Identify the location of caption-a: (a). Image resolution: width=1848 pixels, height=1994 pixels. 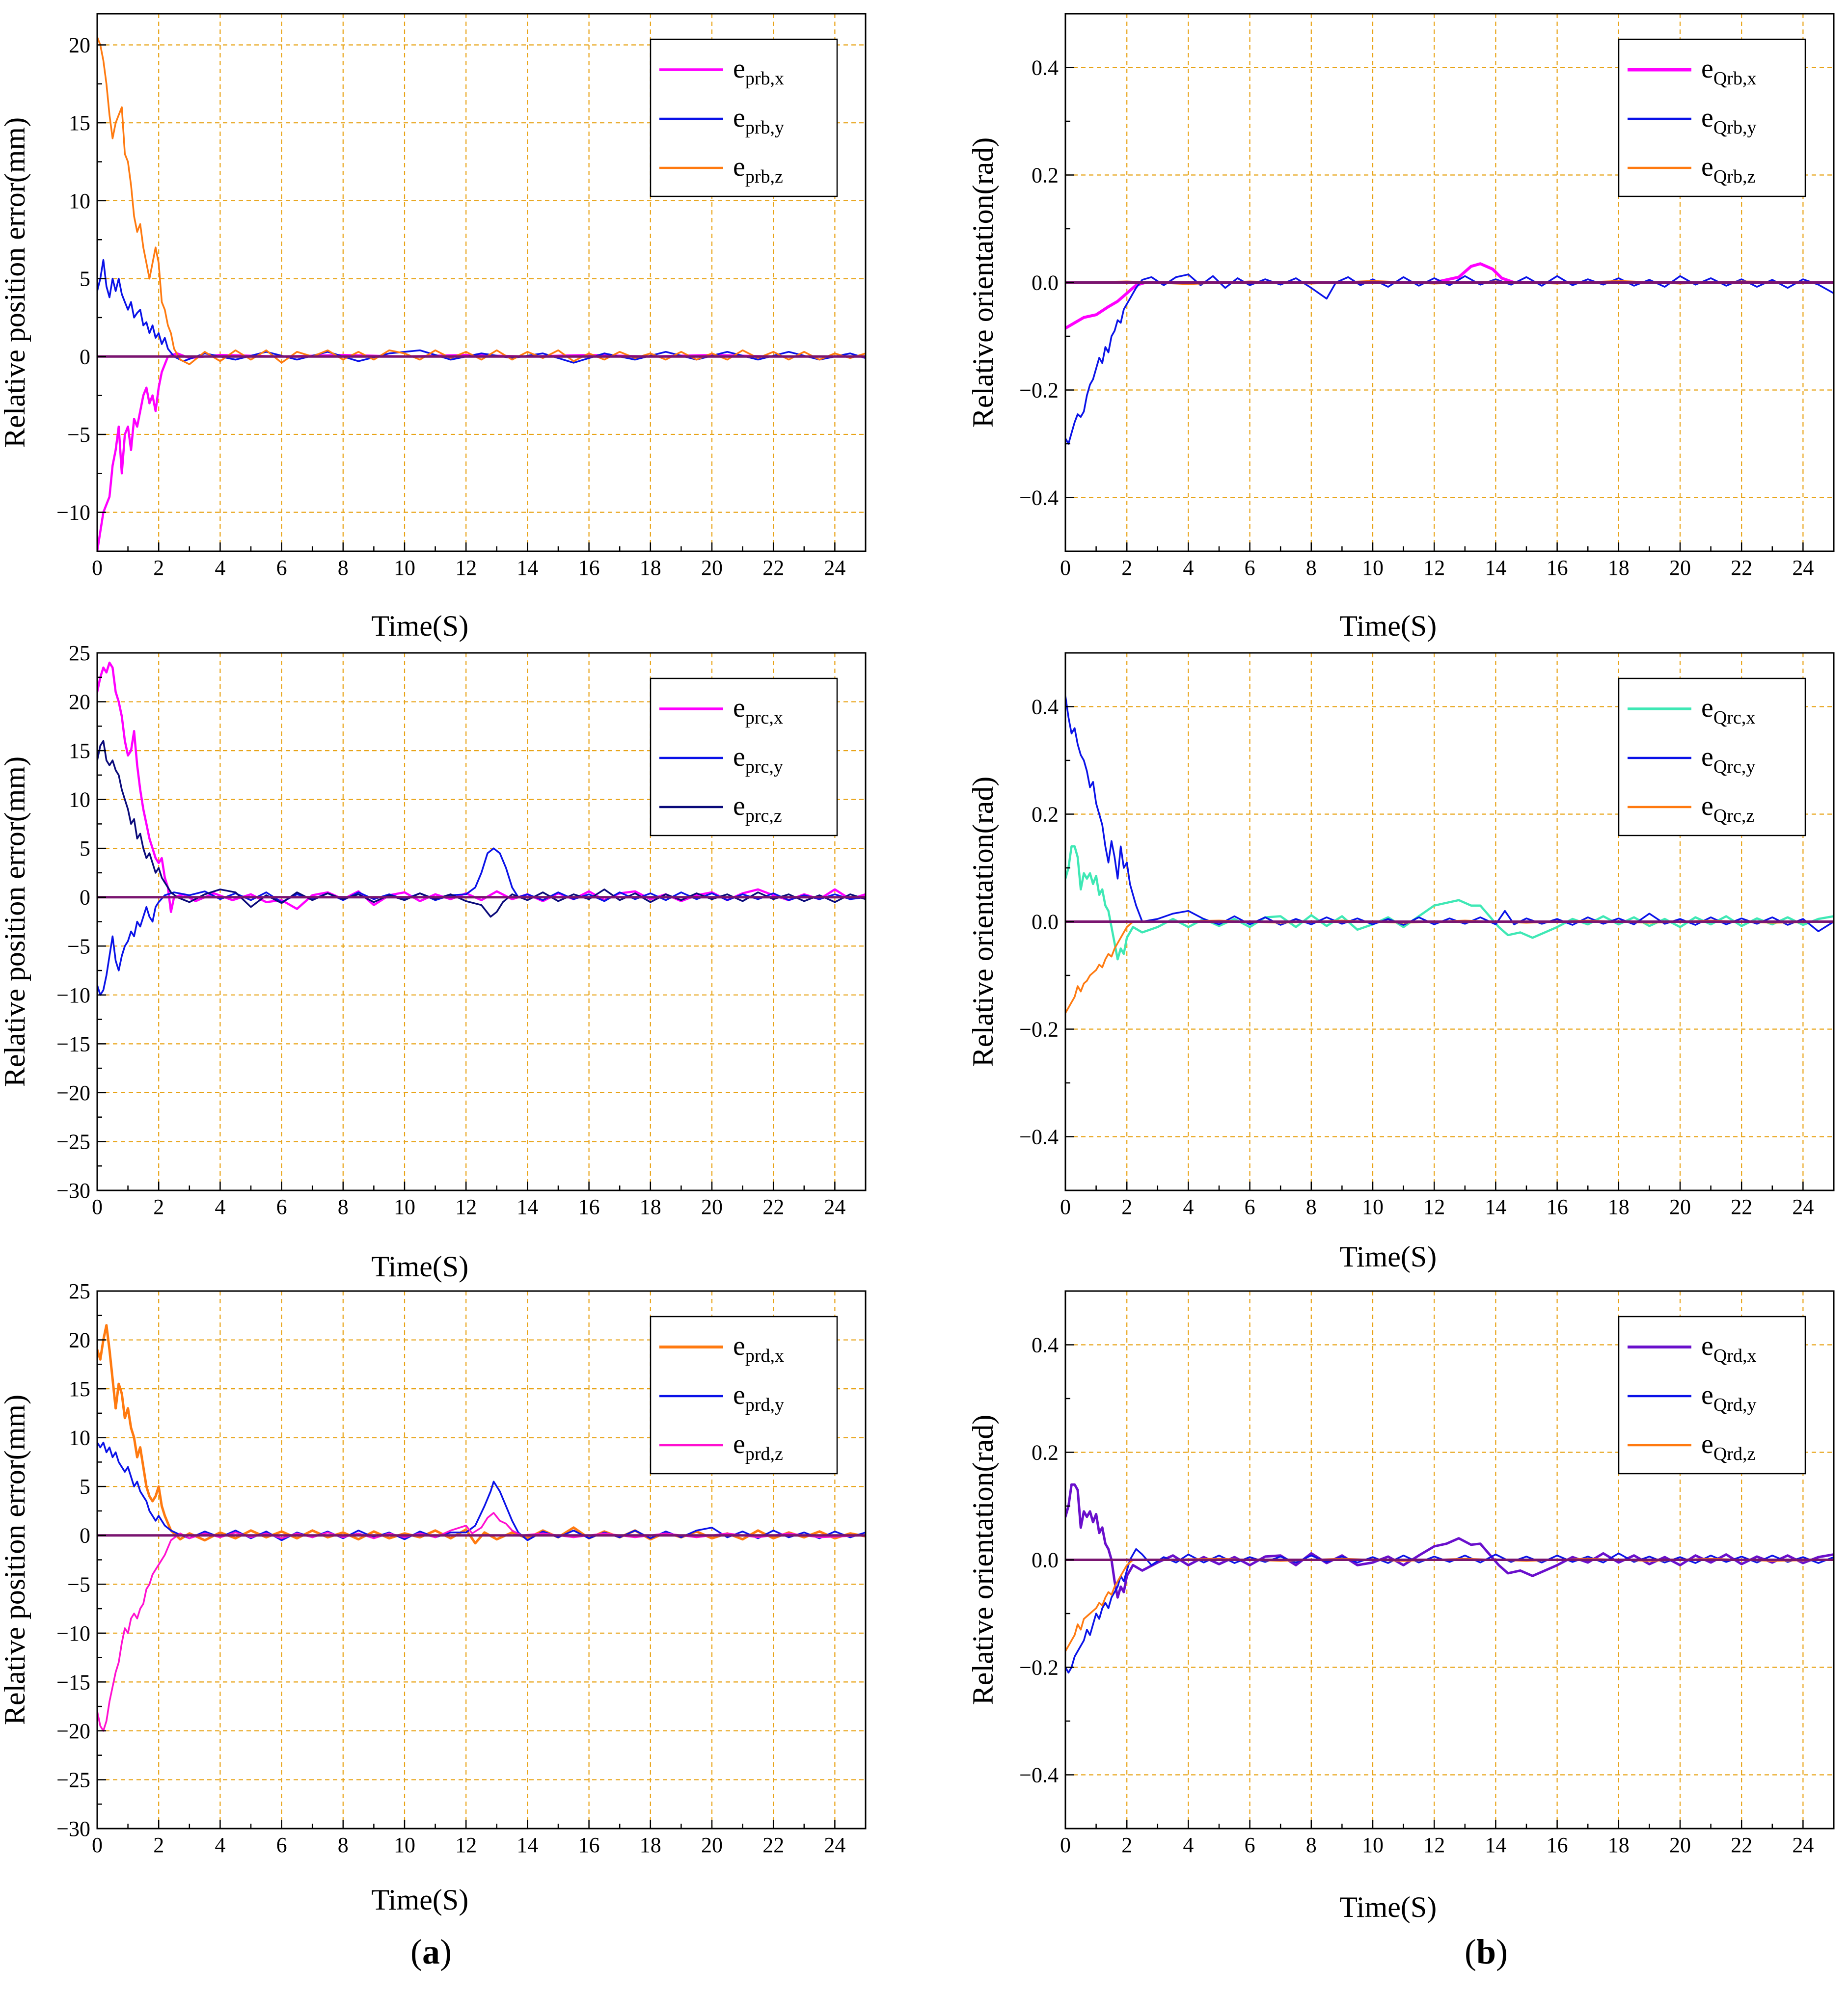
(431, 1951).